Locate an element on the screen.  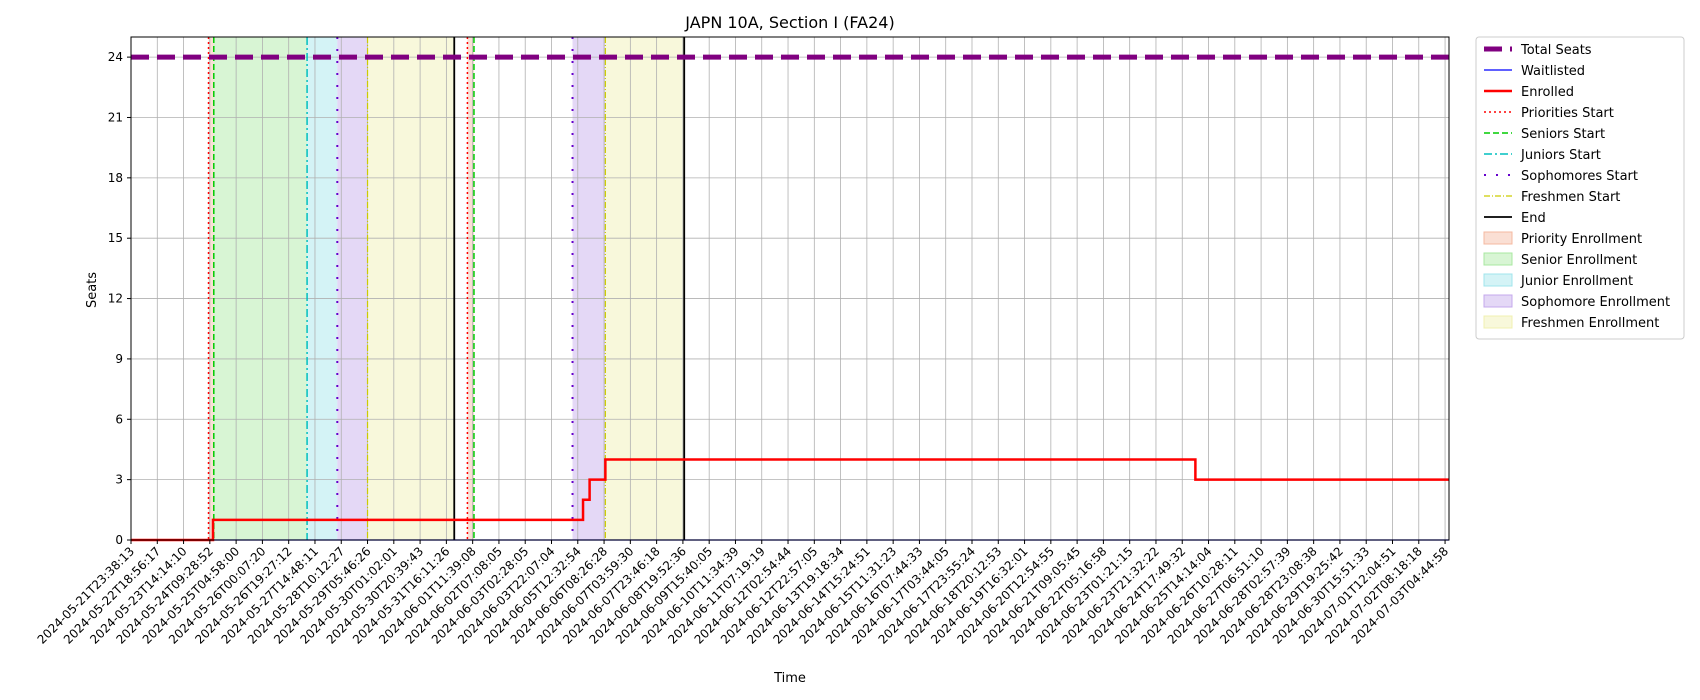
legend-label: Sophomore Enrollment is located at coordinates (1595, 302).